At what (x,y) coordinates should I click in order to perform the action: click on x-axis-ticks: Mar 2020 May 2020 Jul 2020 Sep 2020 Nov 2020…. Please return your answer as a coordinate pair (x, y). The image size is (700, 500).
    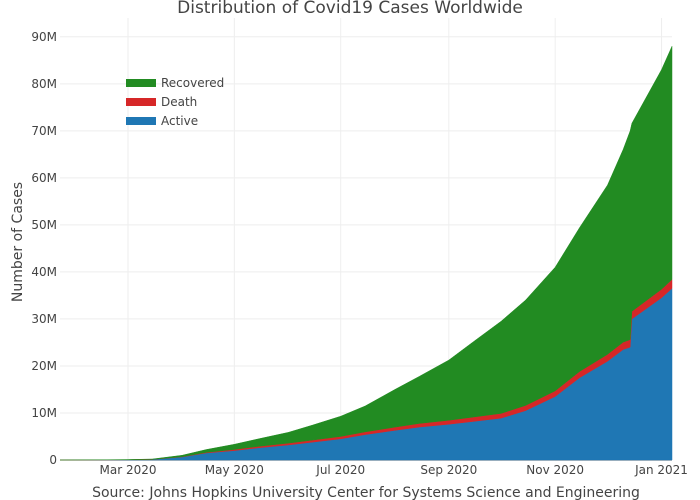
    Looking at the image, I should click on (394, 470).